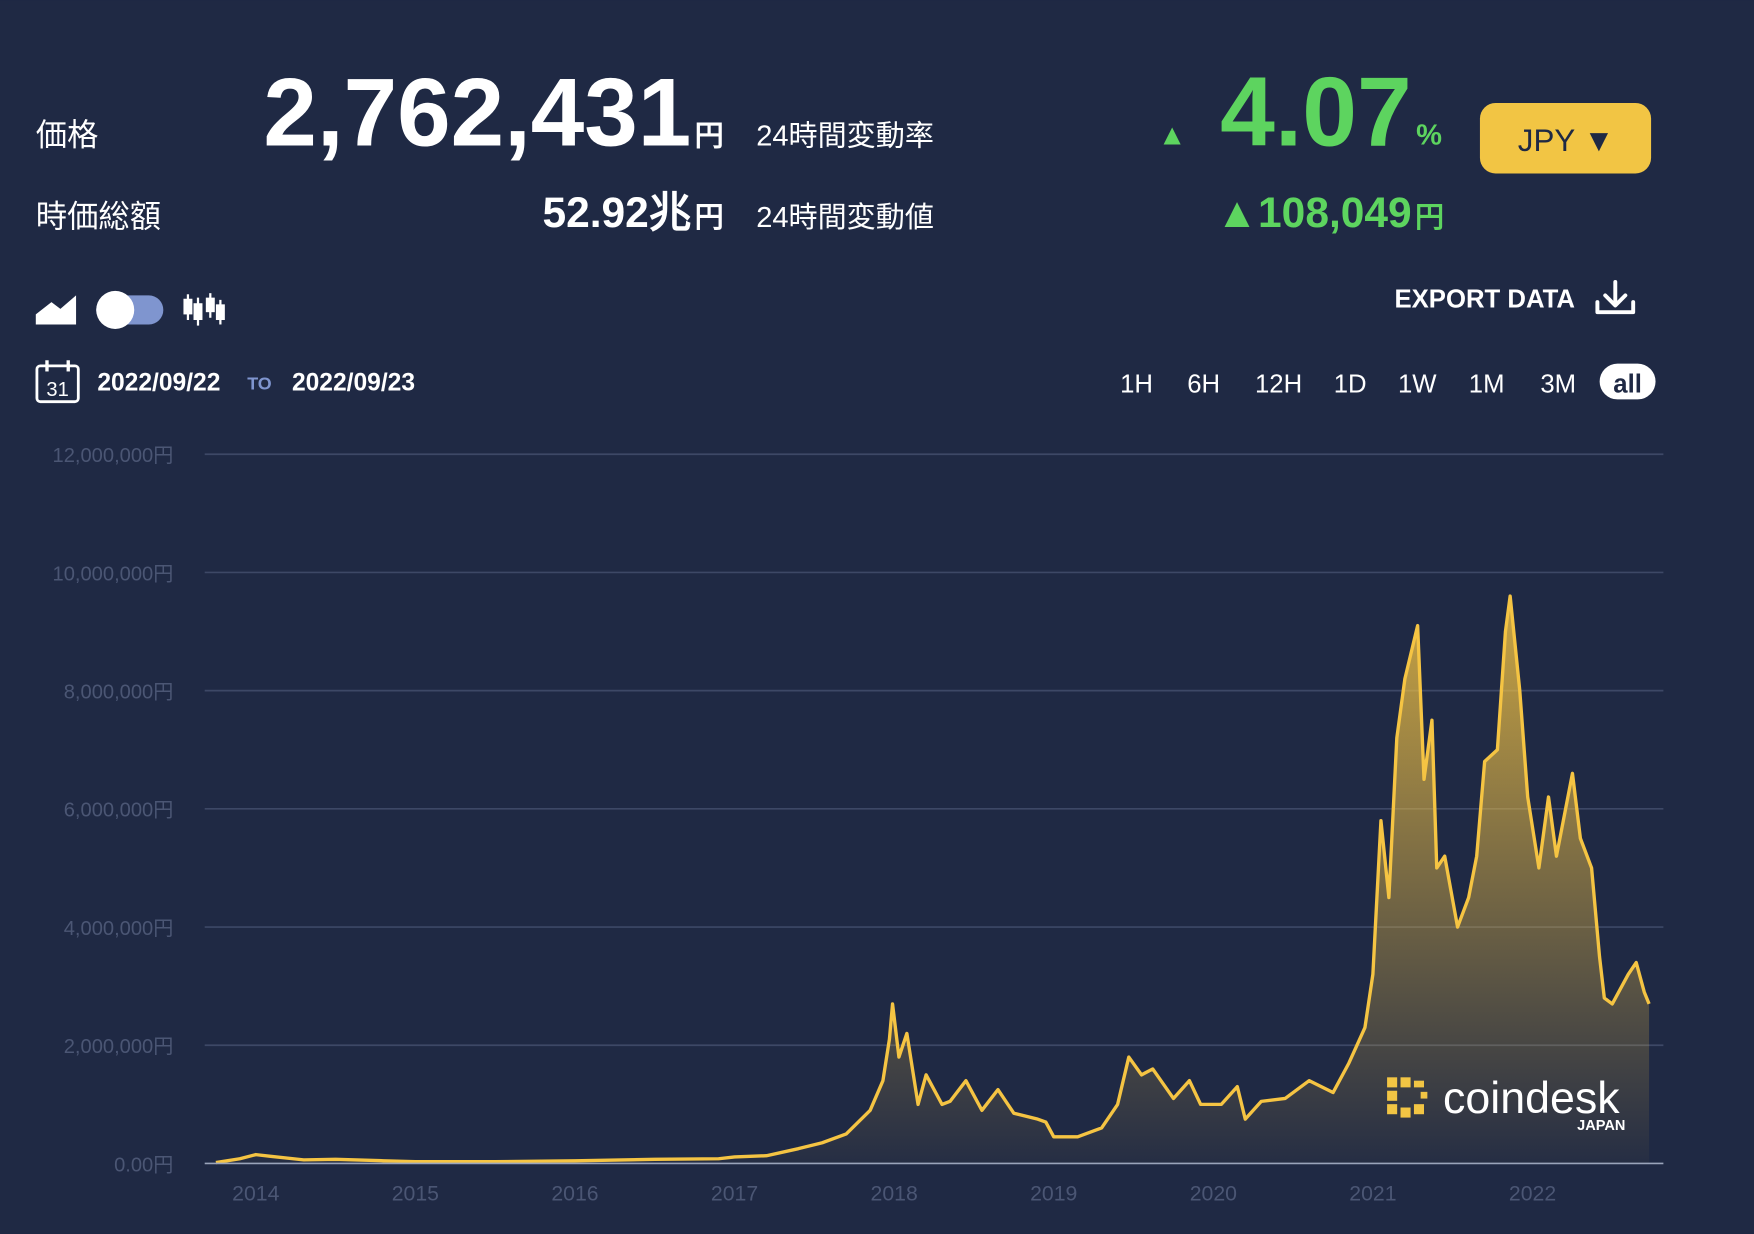 This screenshot has width=1754, height=1234. Describe the element at coordinates (255, 1193) in the screenshot. I see `x-tick-label: 2014` at that location.